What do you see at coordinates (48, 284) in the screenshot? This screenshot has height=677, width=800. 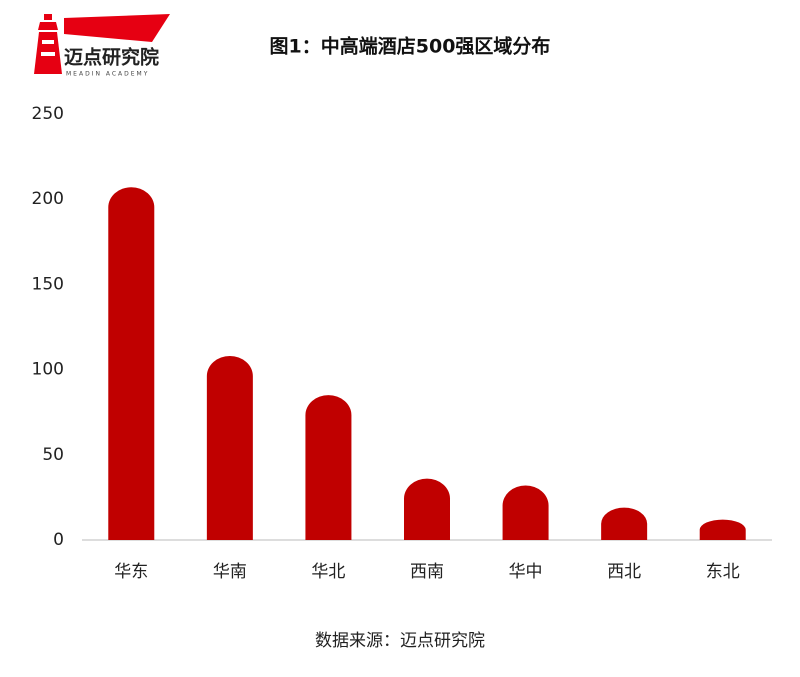 I see `y-tick-label: 150` at bounding box center [48, 284].